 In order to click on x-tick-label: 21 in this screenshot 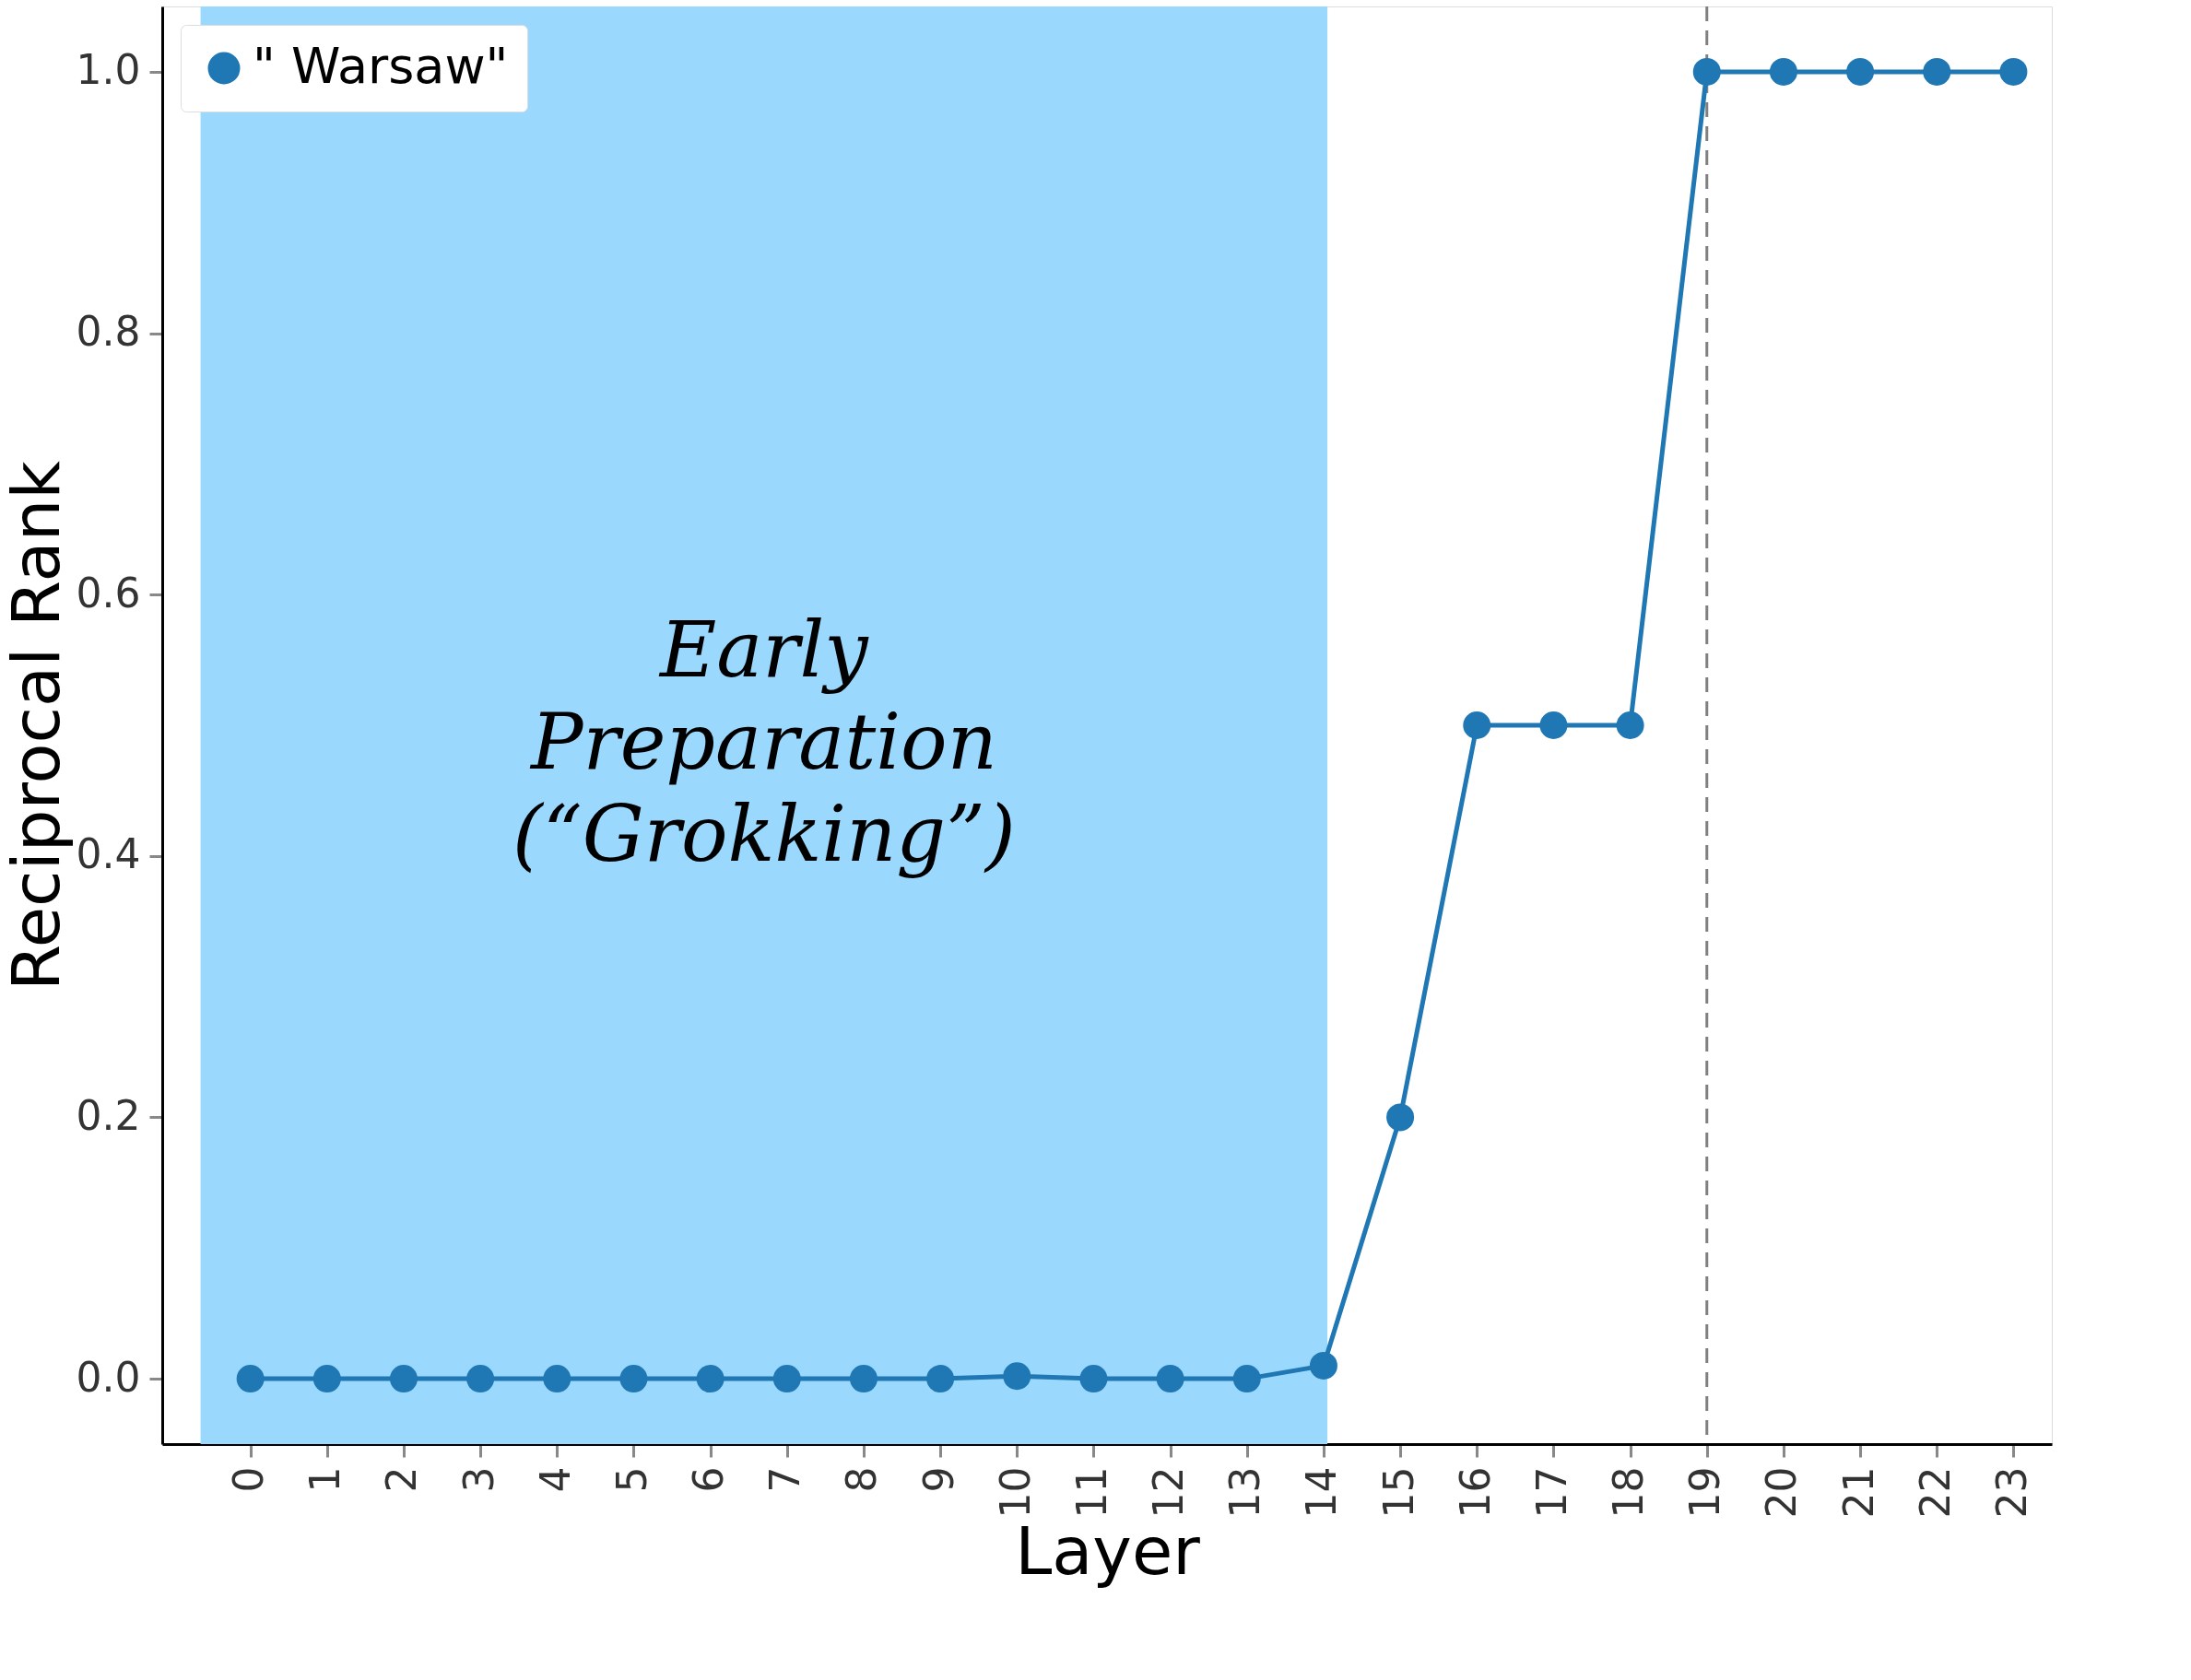, I will do `click(1858, 1492)`.